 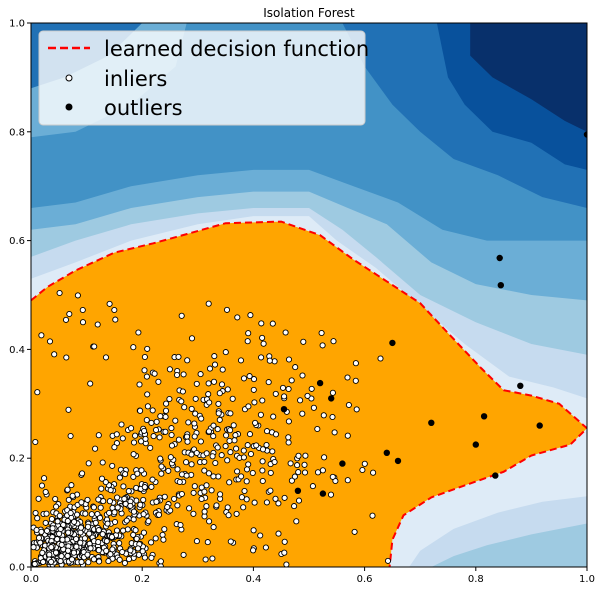 I want to click on legend-outlier-marker, so click(x=69, y=107).